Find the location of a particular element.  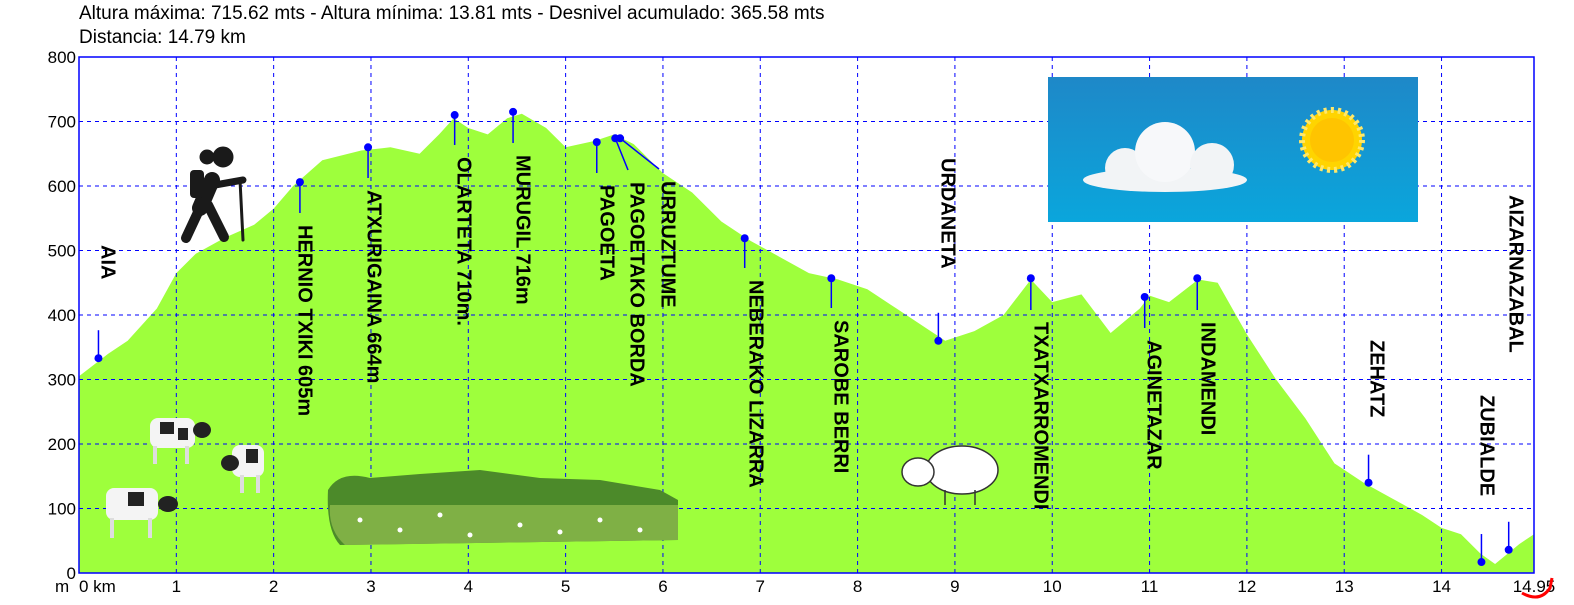

waypoint: OLARTETA 710m. is located at coordinates (462, 218).